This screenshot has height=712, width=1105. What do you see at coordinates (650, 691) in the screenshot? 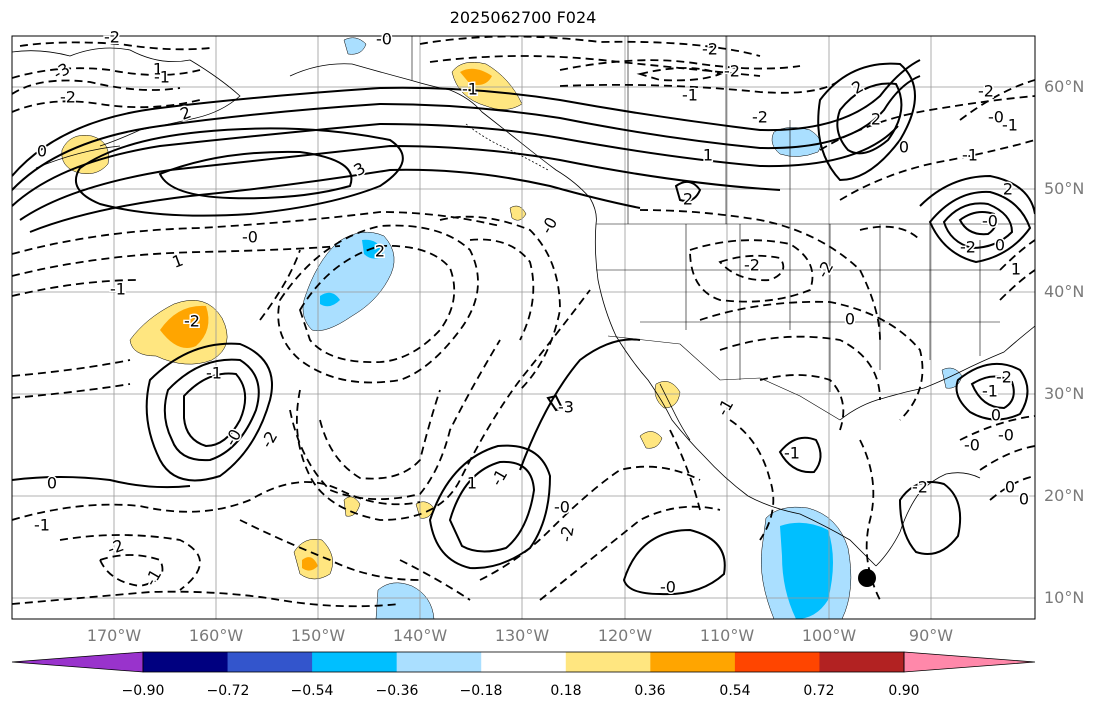
I see `colorbar-tick-label: 0.36` at bounding box center [650, 691].